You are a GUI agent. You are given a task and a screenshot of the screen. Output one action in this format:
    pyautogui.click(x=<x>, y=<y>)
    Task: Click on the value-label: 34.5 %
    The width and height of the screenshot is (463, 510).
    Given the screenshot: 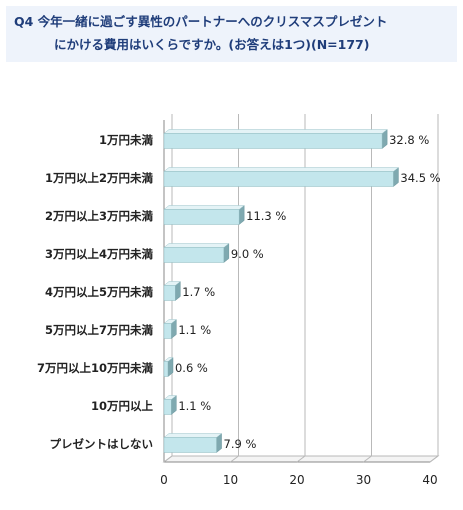 What is the action you would take?
    pyautogui.click(x=420, y=178)
    